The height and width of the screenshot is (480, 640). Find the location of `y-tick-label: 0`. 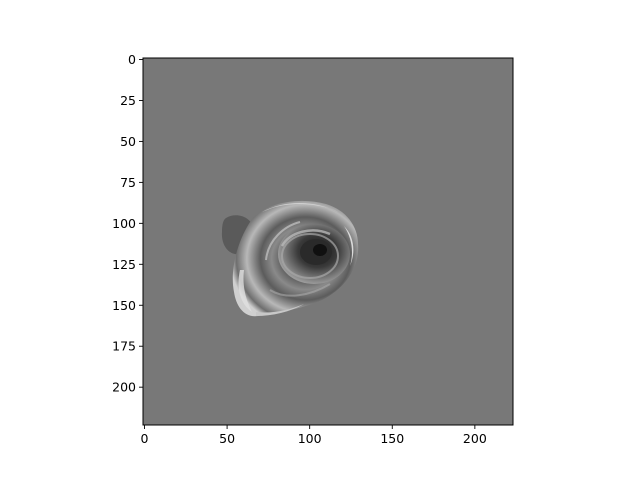

y-tick-label: 0 is located at coordinates (132, 59).